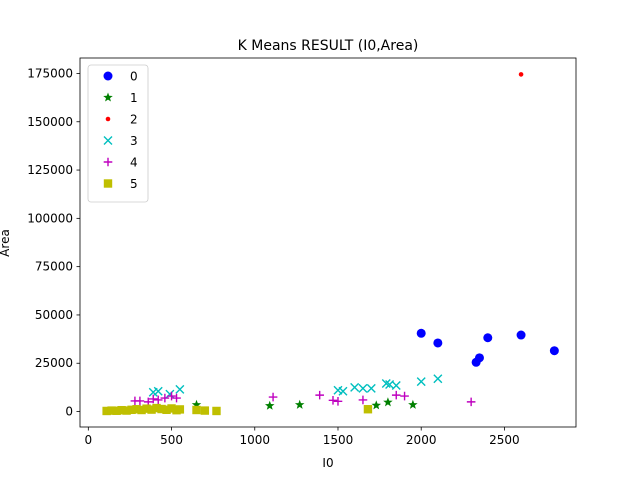 This screenshot has height=480, width=640. Describe the element at coordinates (327, 463) in the screenshot. I see `x-axis-label: I0` at that location.